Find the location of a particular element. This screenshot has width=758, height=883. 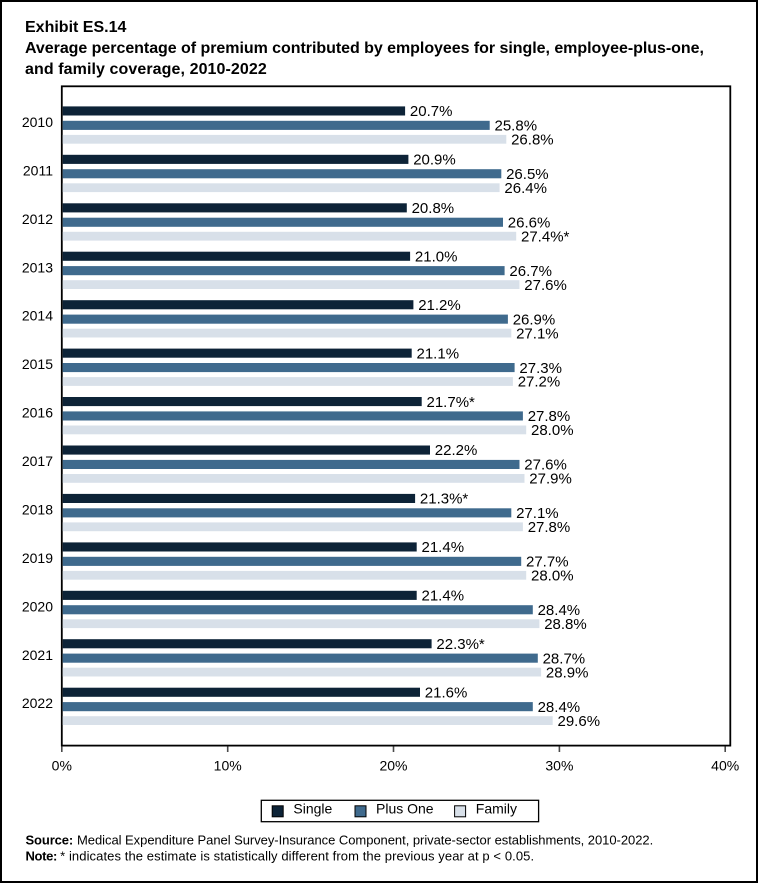

svg-text: 26.6% is located at coordinates (529, 222).